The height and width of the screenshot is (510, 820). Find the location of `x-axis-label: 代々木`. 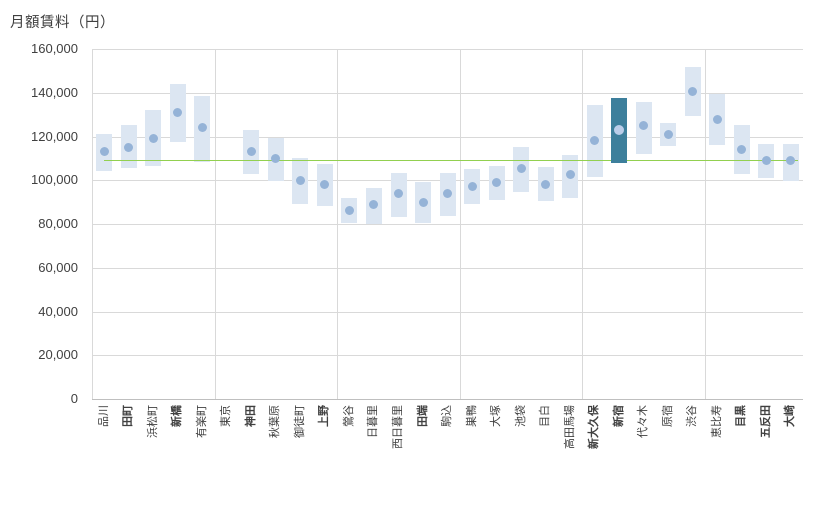

x-axis-label: 代々木 is located at coordinates (643, 421).